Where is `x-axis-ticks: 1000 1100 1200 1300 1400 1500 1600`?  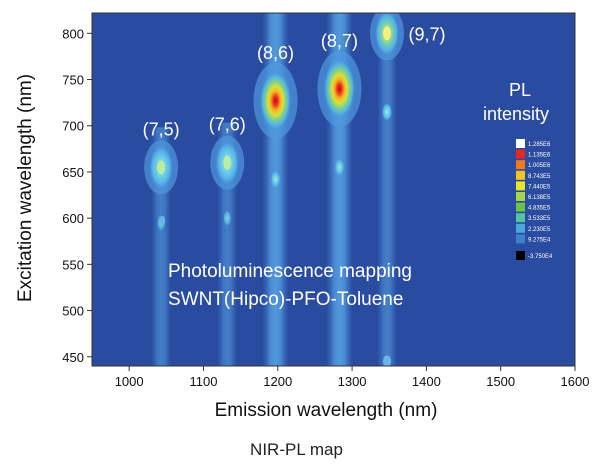 x-axis-ticks: 1000 1100 1200 1300 1400 1500 1600 is located at coordinates (352, 377).